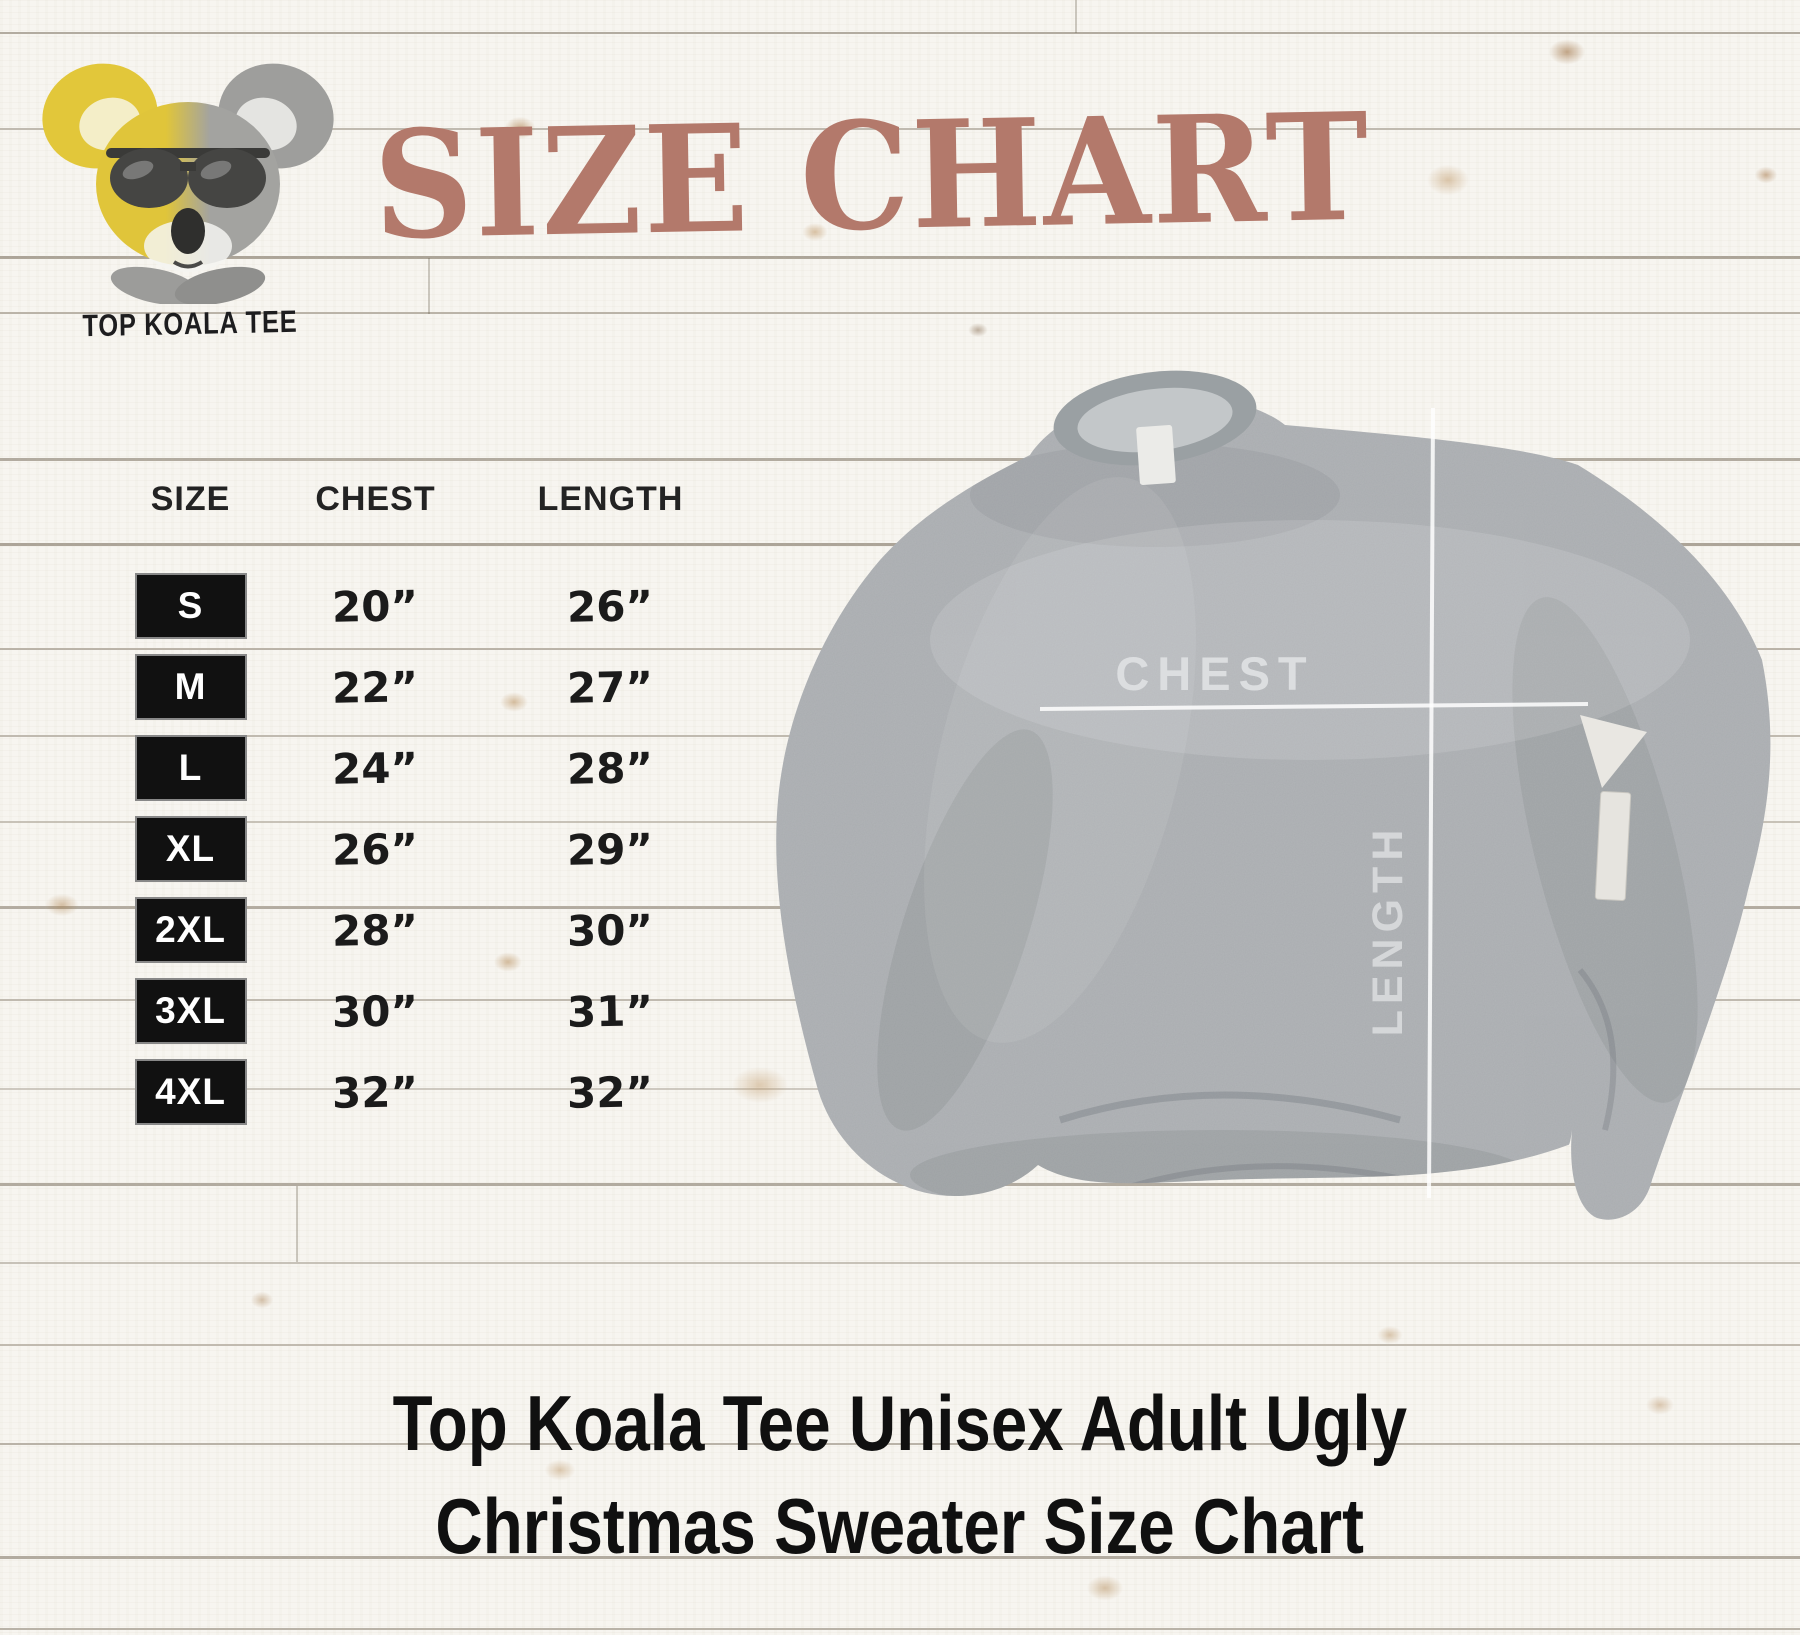 This screenshot has width=1800, height=1635. Describe the element at coordinates (375, 606) in the screenshot. I see `chest-value: 20”` at that location.